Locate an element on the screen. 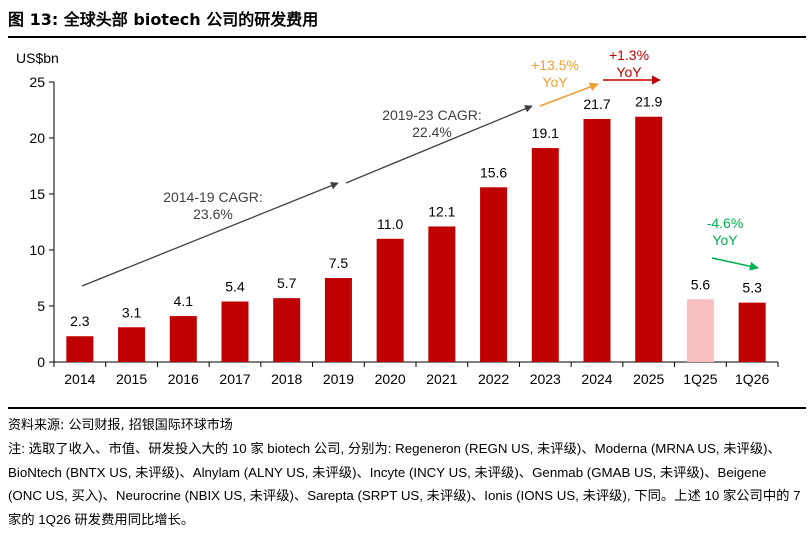 The width and height of the screenshot is (810, 533). bar-1Q25 is located at coordinates (700, 330).